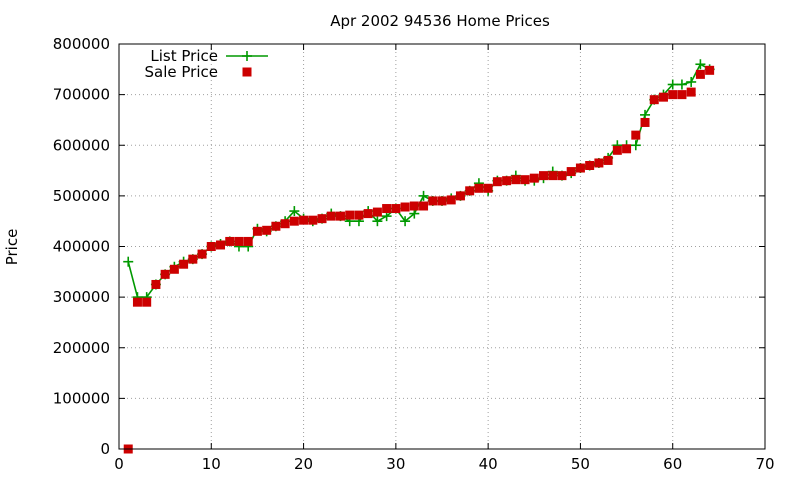 The height and width of the screenshot is (480, 800). Describe the element at coordinates (303, 464) in the screenshot. I see `x-tick-label: 20` at that location.